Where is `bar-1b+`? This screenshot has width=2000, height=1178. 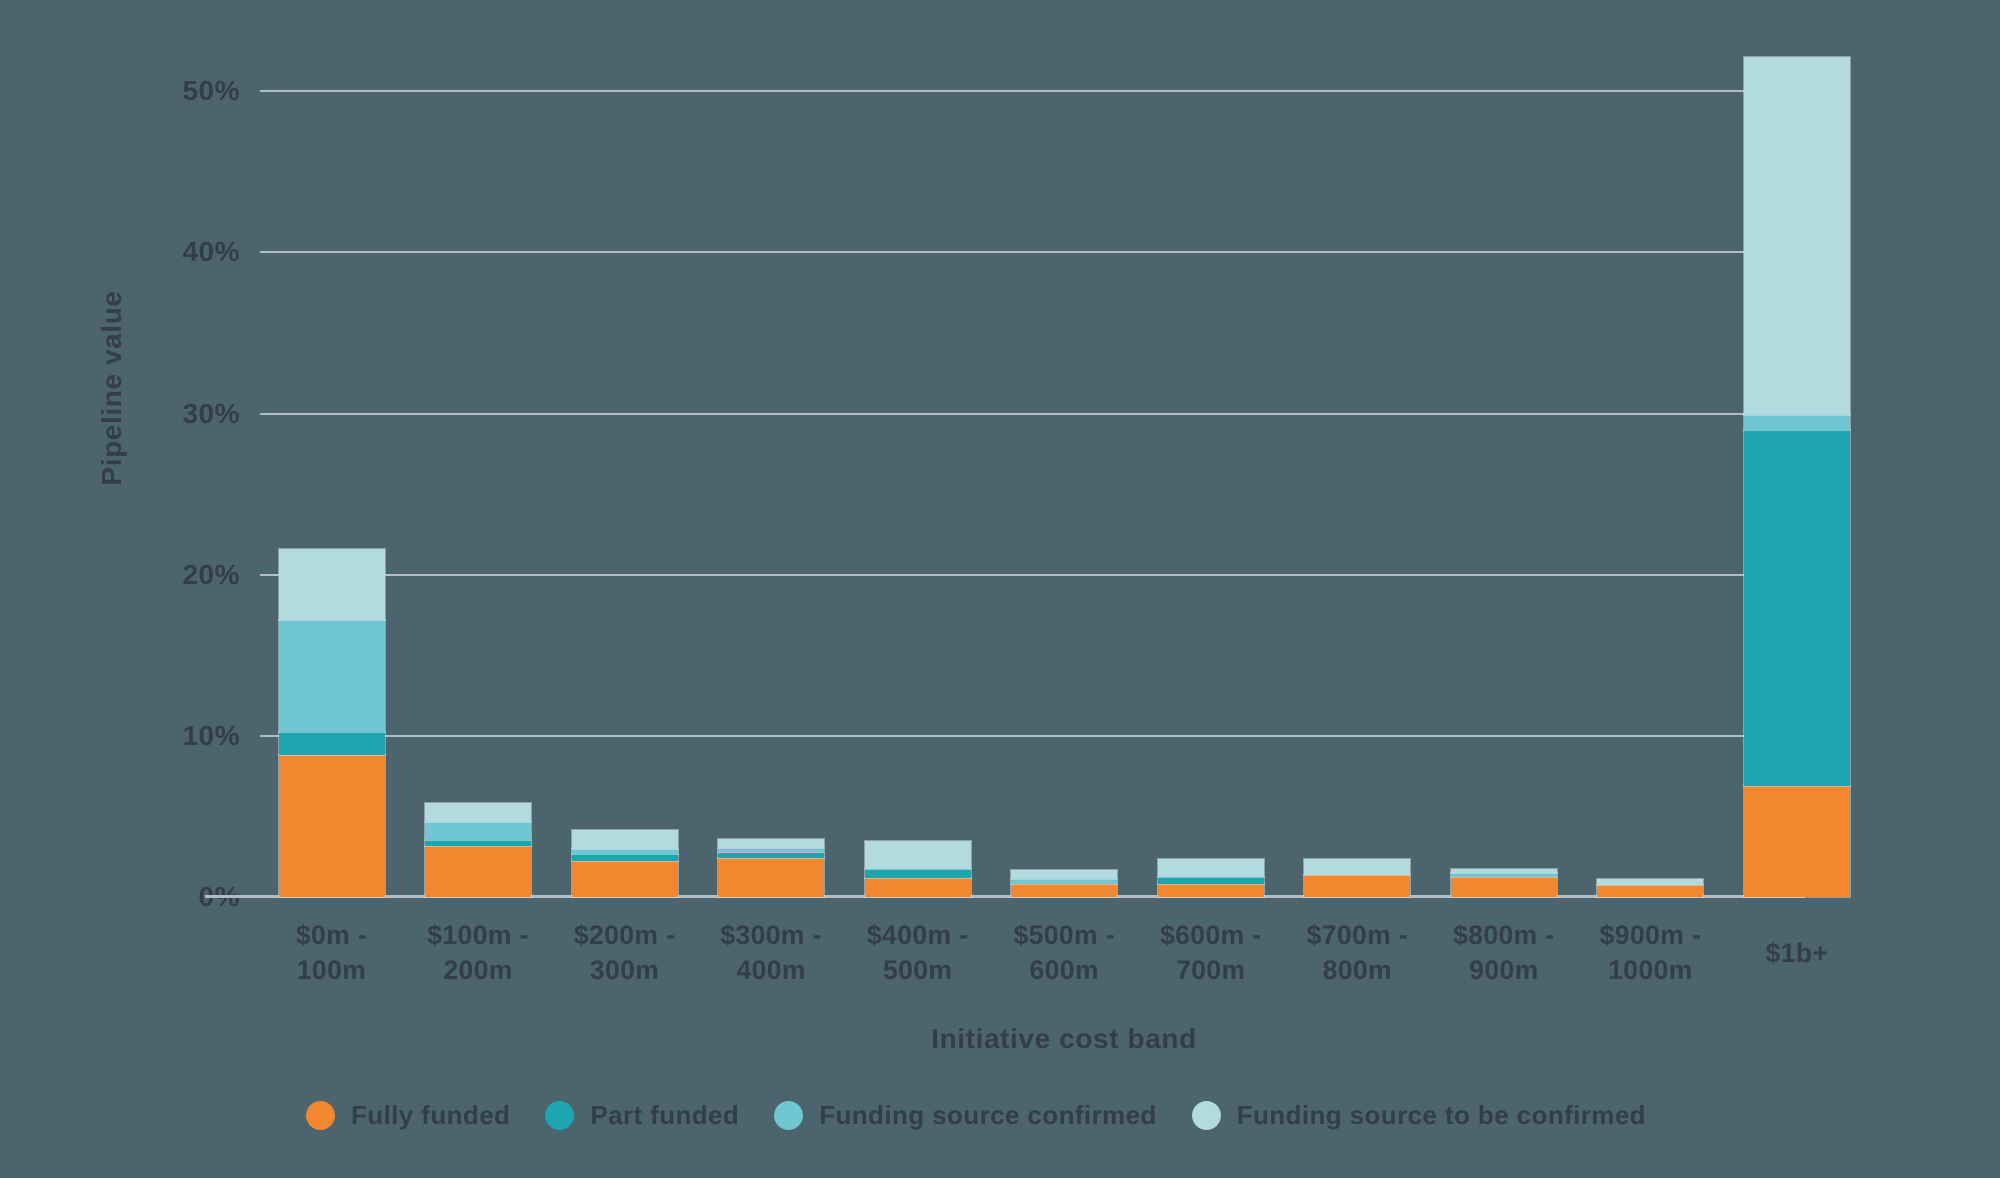
bar-1b+ is located at coordinates (1797, 477).